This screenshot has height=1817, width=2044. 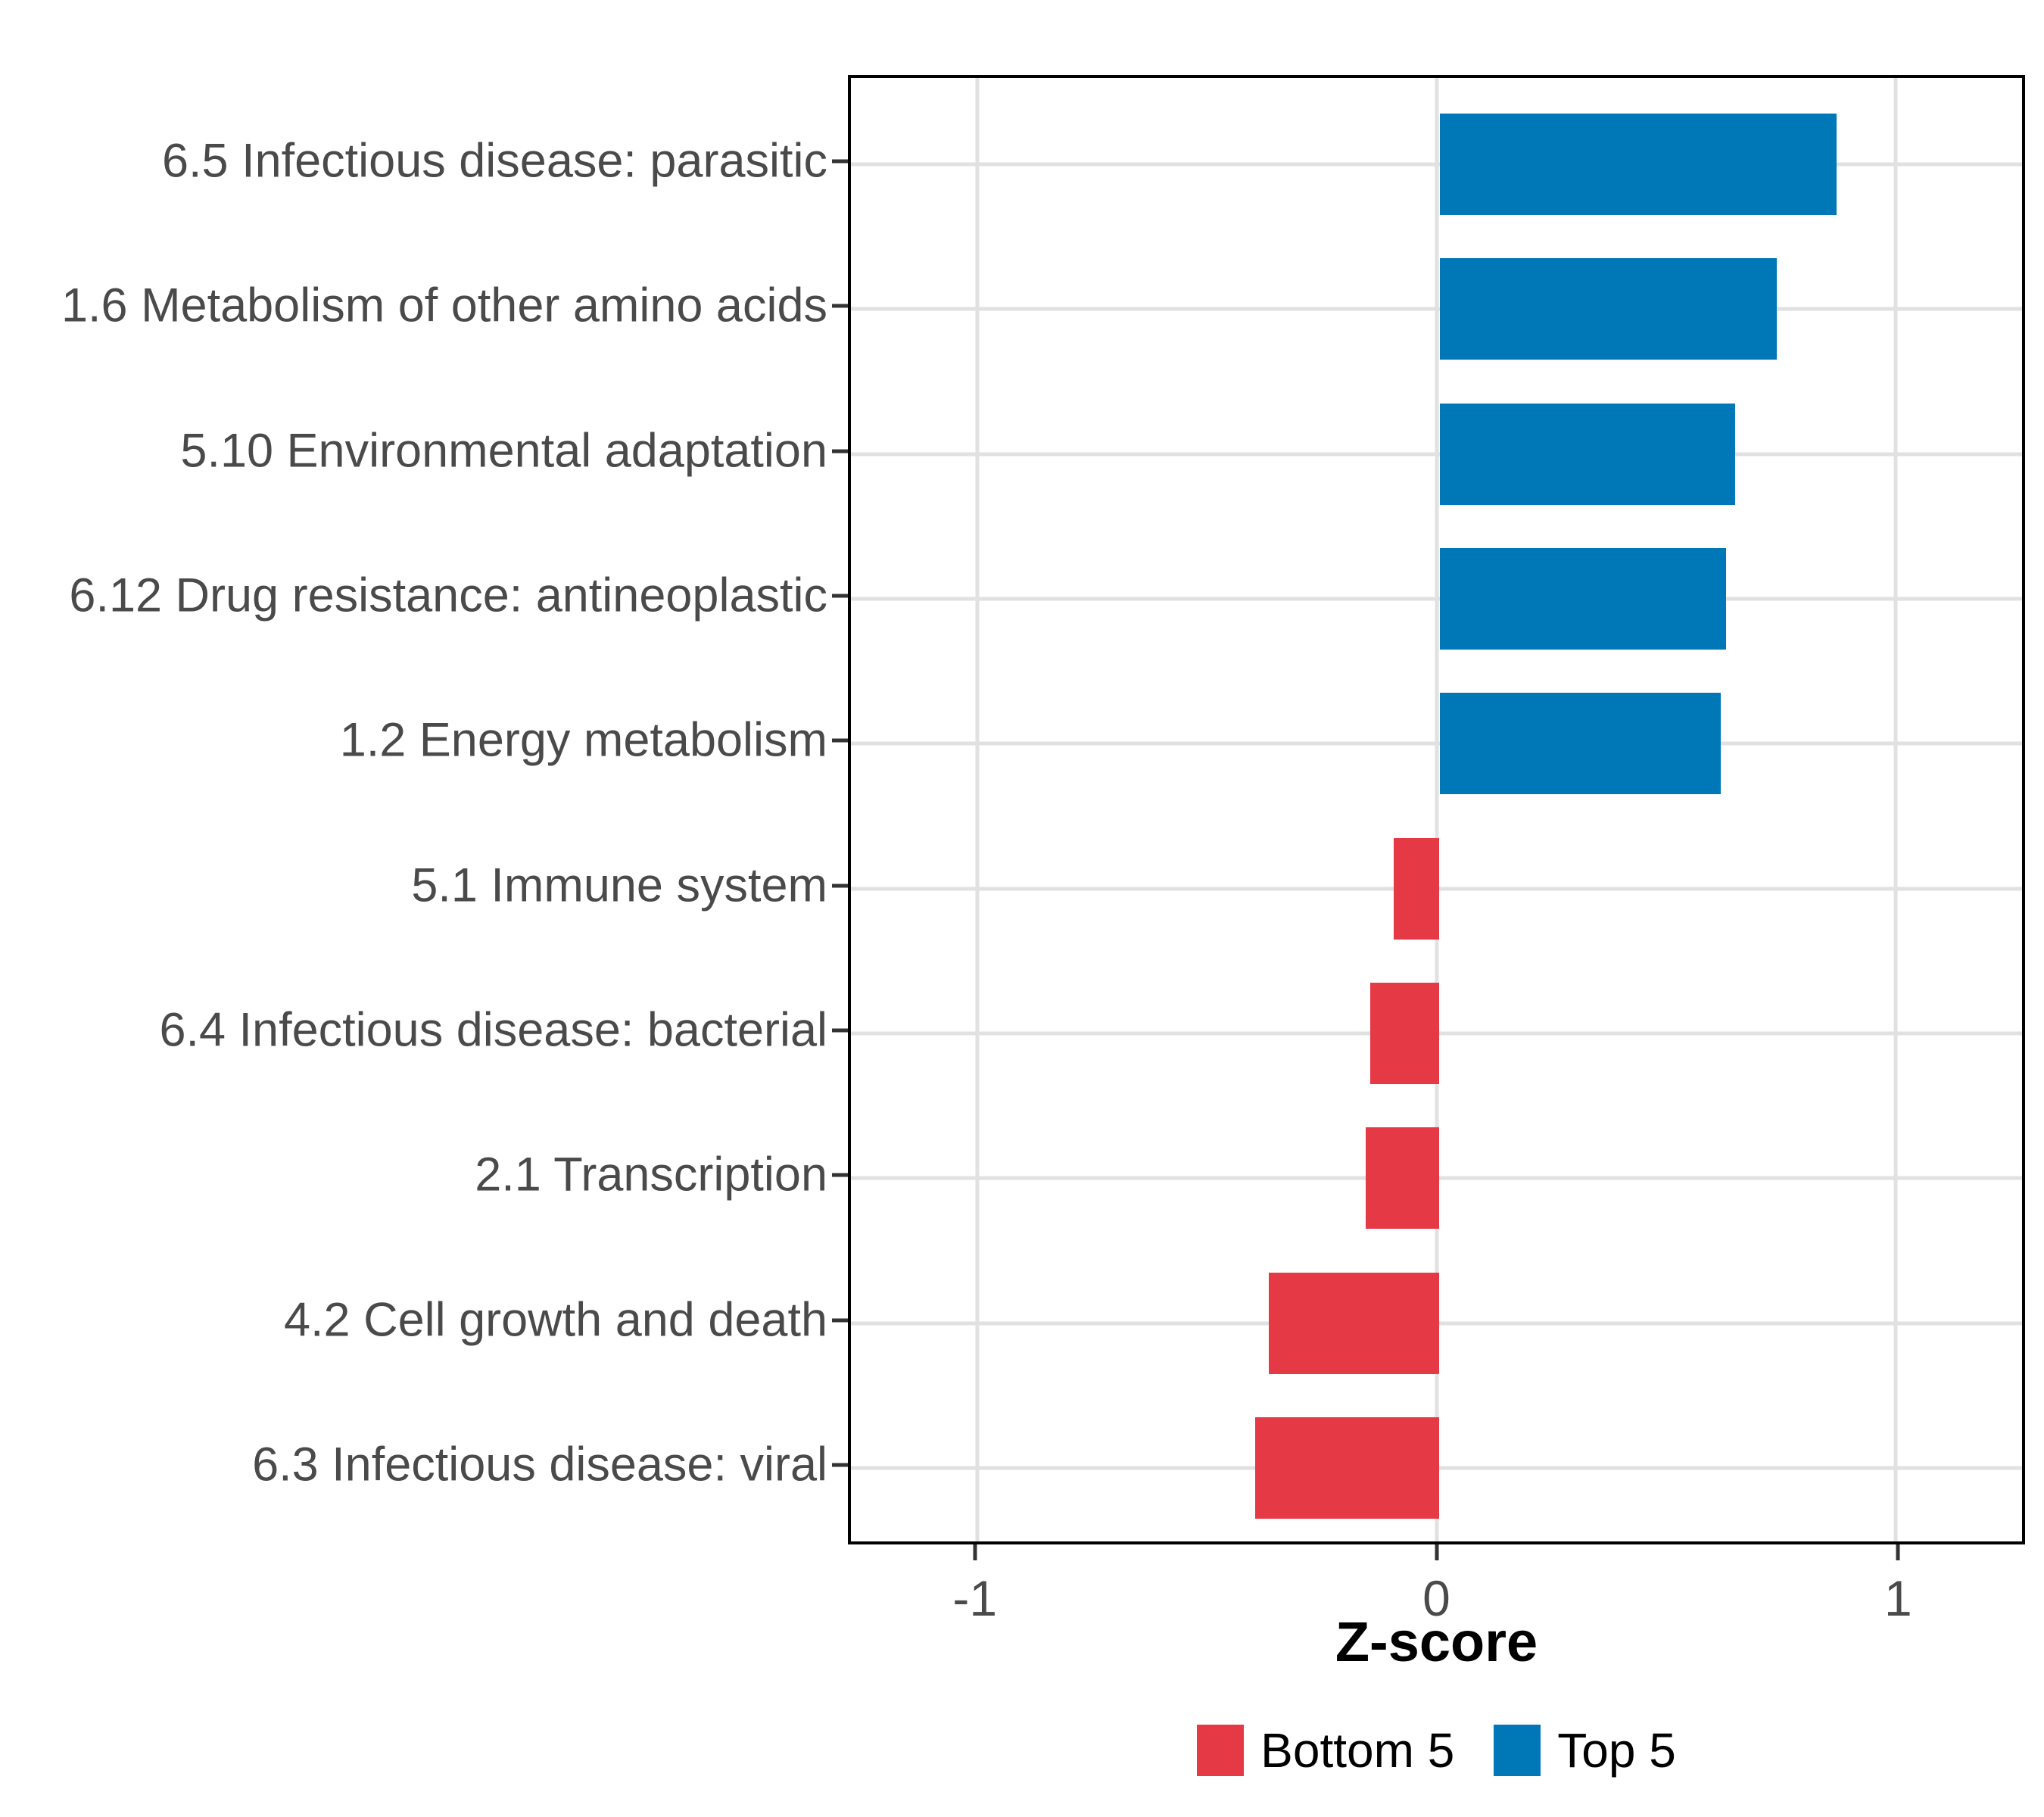 I want to click on y-axis-label: 6.4 Infectious disease: bacterial, so click(x=493, y=1030).